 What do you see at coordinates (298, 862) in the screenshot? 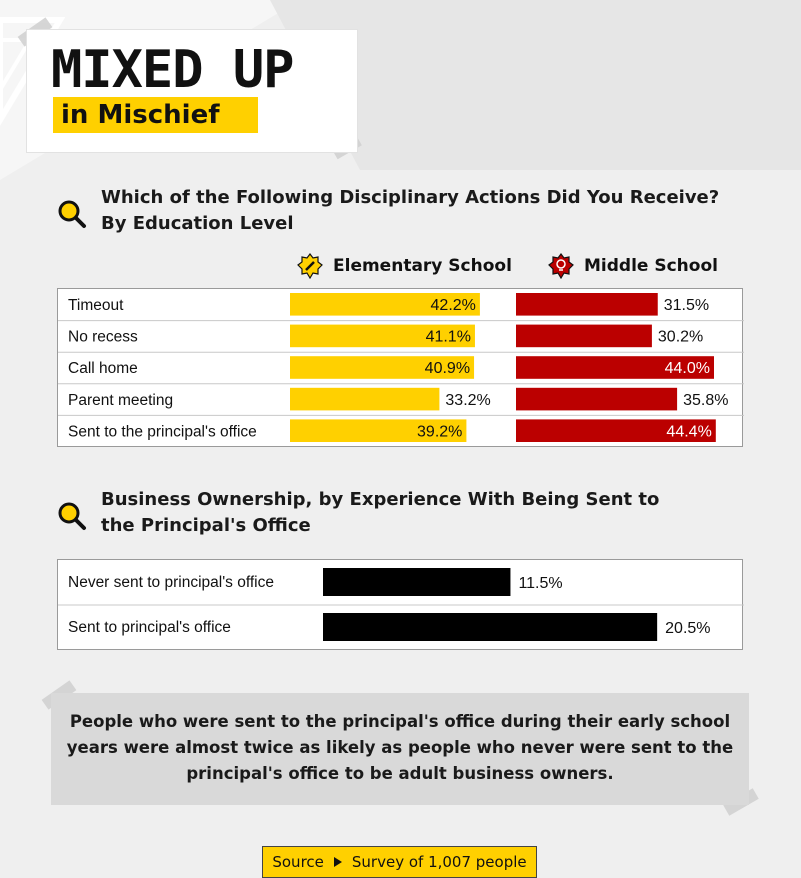
I see `source-label: Source` at bounding box center [298, 862].